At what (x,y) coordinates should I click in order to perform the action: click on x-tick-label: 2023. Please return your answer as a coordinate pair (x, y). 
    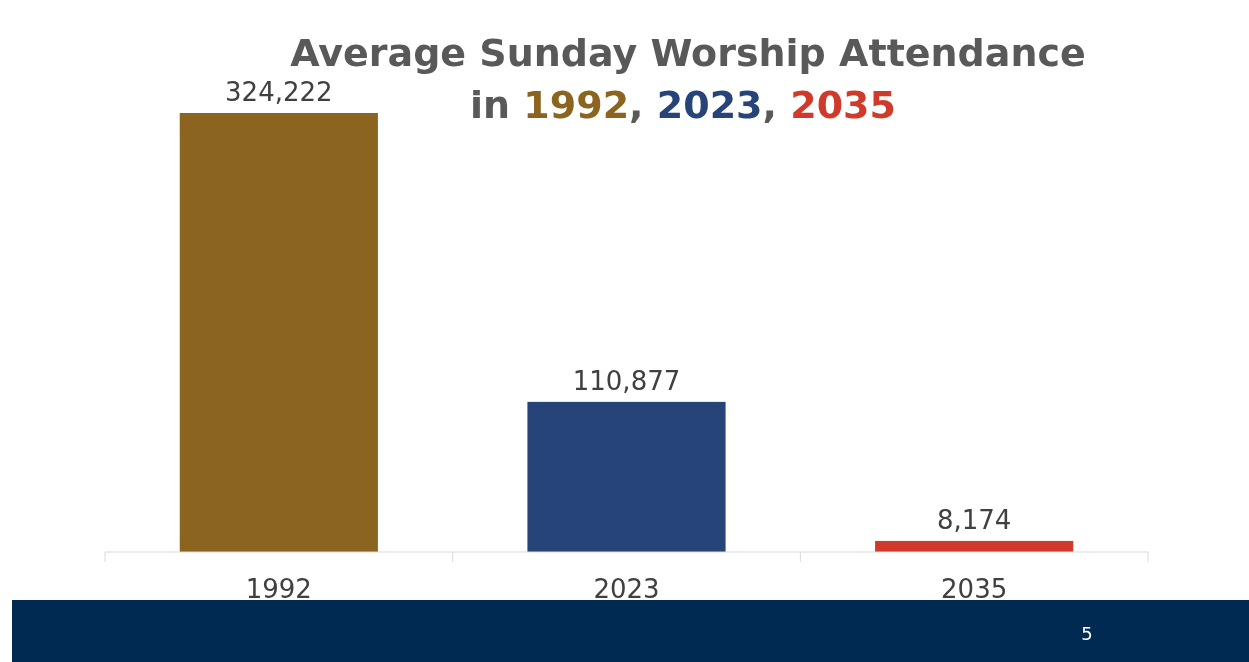
    Looking at the image, I should click on (626, 589).